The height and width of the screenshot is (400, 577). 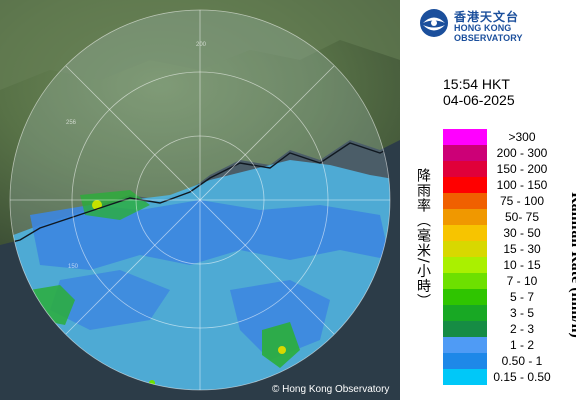 I want to click on range-ring-label-1: 200, so click(x=201, y=45).